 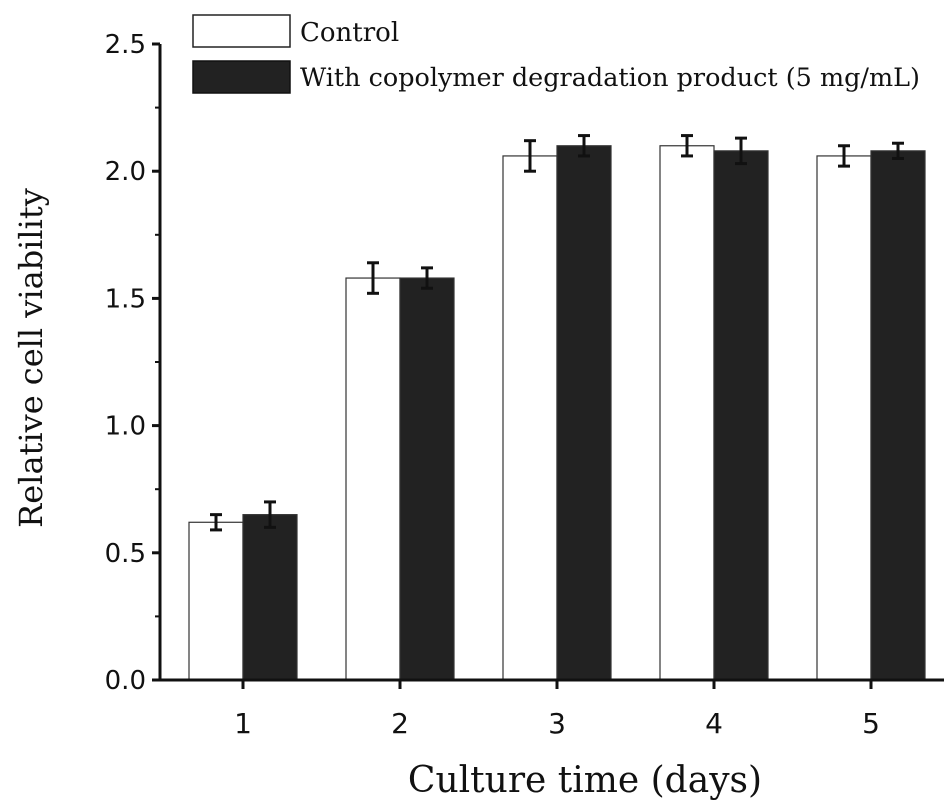 What do you see at coordinates (125, 45) in the screenshot?
I see `y-tick-label: 2.5` at bounding box center [125, 45].